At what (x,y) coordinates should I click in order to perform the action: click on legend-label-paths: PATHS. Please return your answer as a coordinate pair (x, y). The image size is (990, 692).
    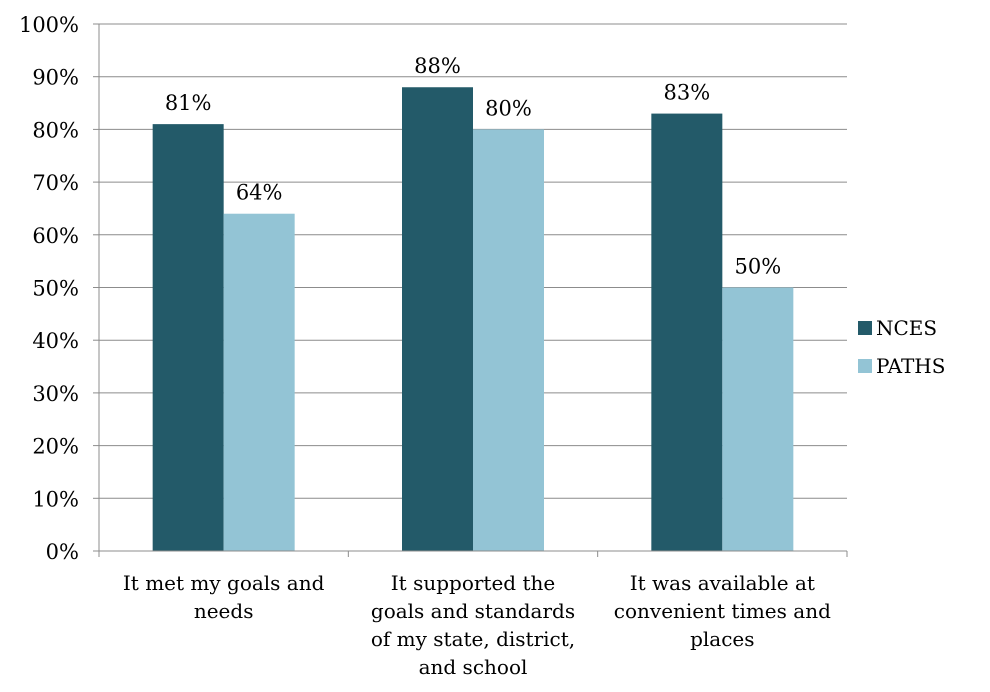
    Looking at the image, I should click on (910, 366).